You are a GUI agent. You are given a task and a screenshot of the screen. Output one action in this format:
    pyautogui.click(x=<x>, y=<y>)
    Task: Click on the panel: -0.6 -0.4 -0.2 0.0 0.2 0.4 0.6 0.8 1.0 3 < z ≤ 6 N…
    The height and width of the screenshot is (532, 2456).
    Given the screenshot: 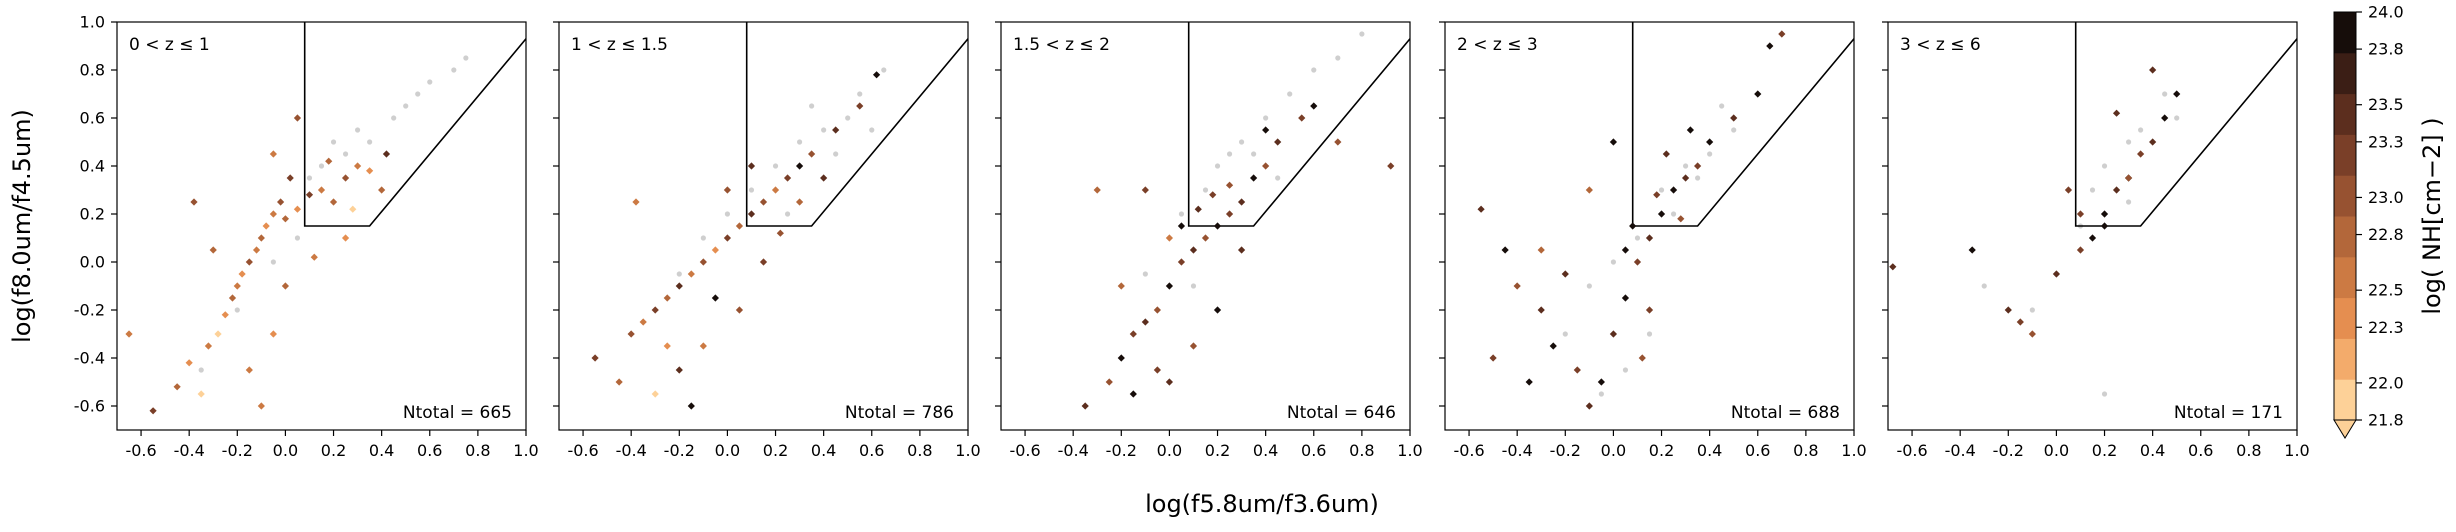 What is the action you would take?
    pyautogui.click(x=2096, y=240)
    